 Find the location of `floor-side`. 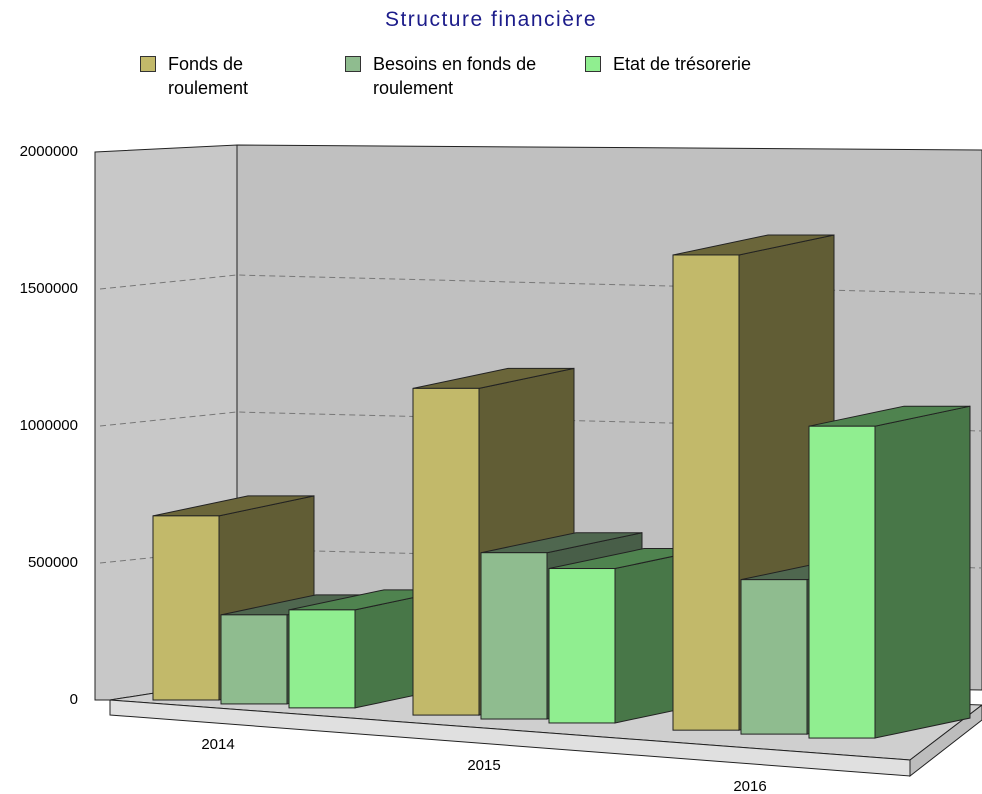

floor-side is located at coordinates (945, 741).